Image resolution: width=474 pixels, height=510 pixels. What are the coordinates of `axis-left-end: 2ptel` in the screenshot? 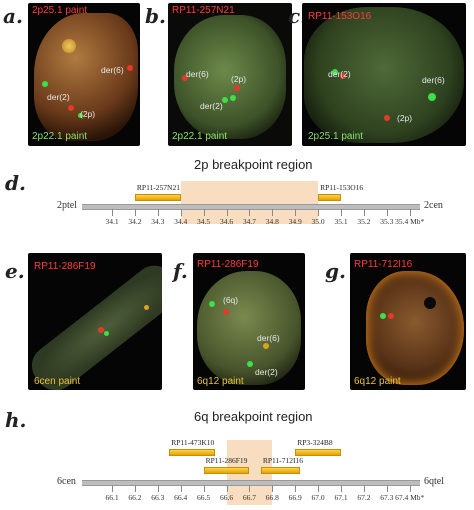 It's located at (67, 205).